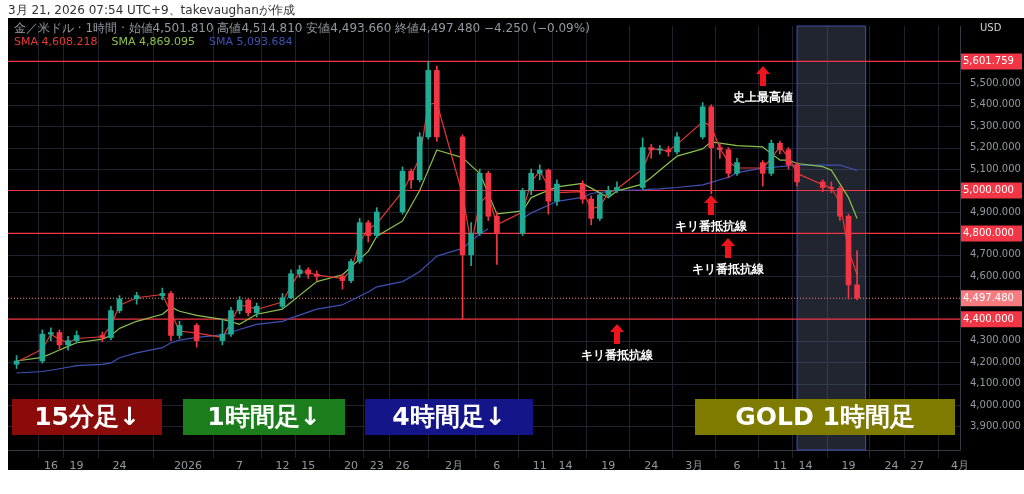 The height and width of the screenshot is (494, 1024). Describe the element at coordinates (995, 211) in the screenshot. I see `y-tick-label: 4,900.000` at that location.